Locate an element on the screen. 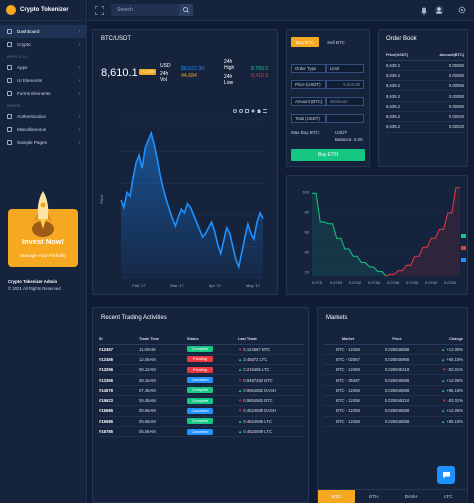 The image size is (474, 503). price-area is located at coordinates (192, 205).